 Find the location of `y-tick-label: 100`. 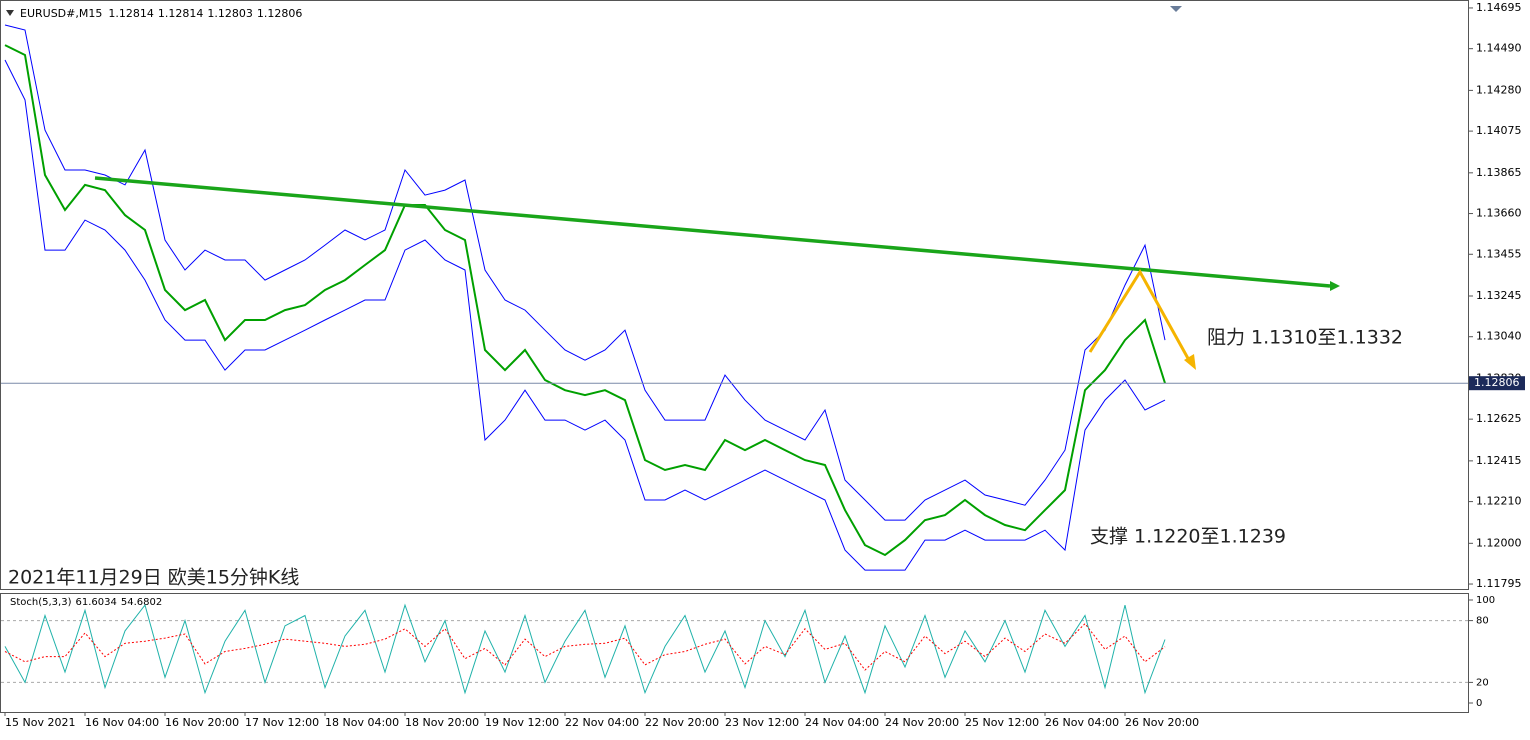

y-tick-label: 100 is located at coordinates (1485, 600).